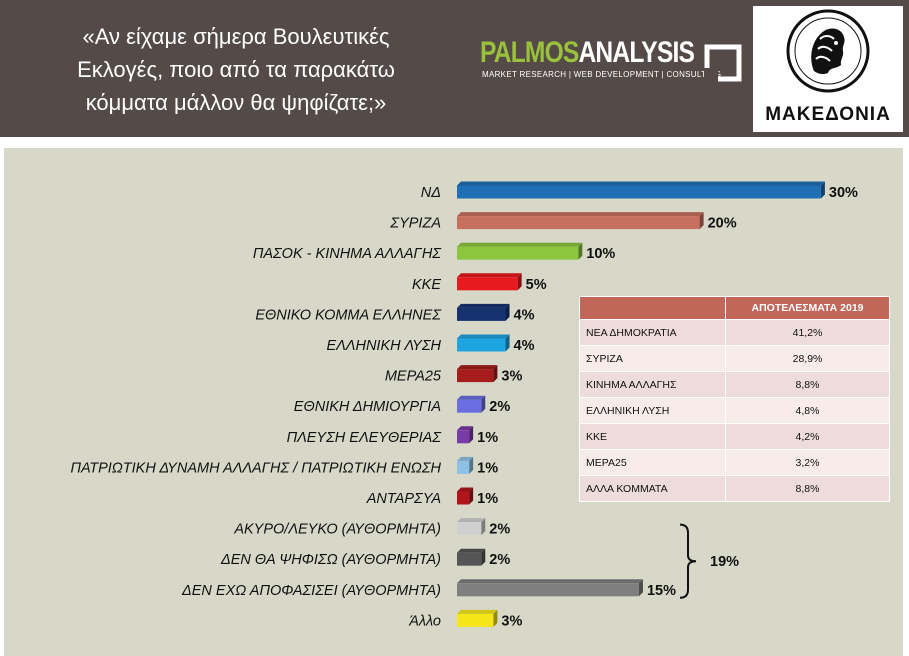 This screenshot has width=909, height=656. What do you see at coordinates (652, 332) in the screenshot?
I see `table-party: ΝΕΑ ΔΗΜΟΚΡΑΤΙΑ` at bounding box center [652, 332].